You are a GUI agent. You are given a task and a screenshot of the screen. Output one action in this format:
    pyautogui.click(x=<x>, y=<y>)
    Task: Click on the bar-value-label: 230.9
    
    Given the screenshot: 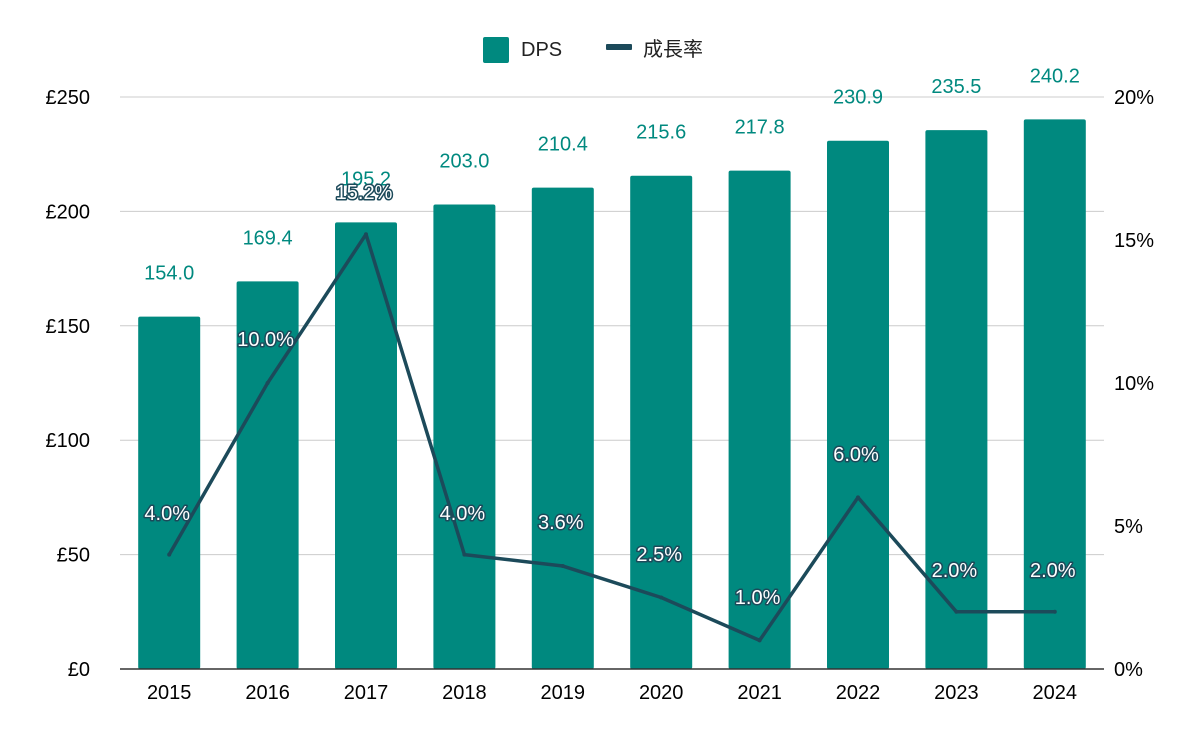 What is the action you would take?
    pyautogui.click(x=858, y=98)
    